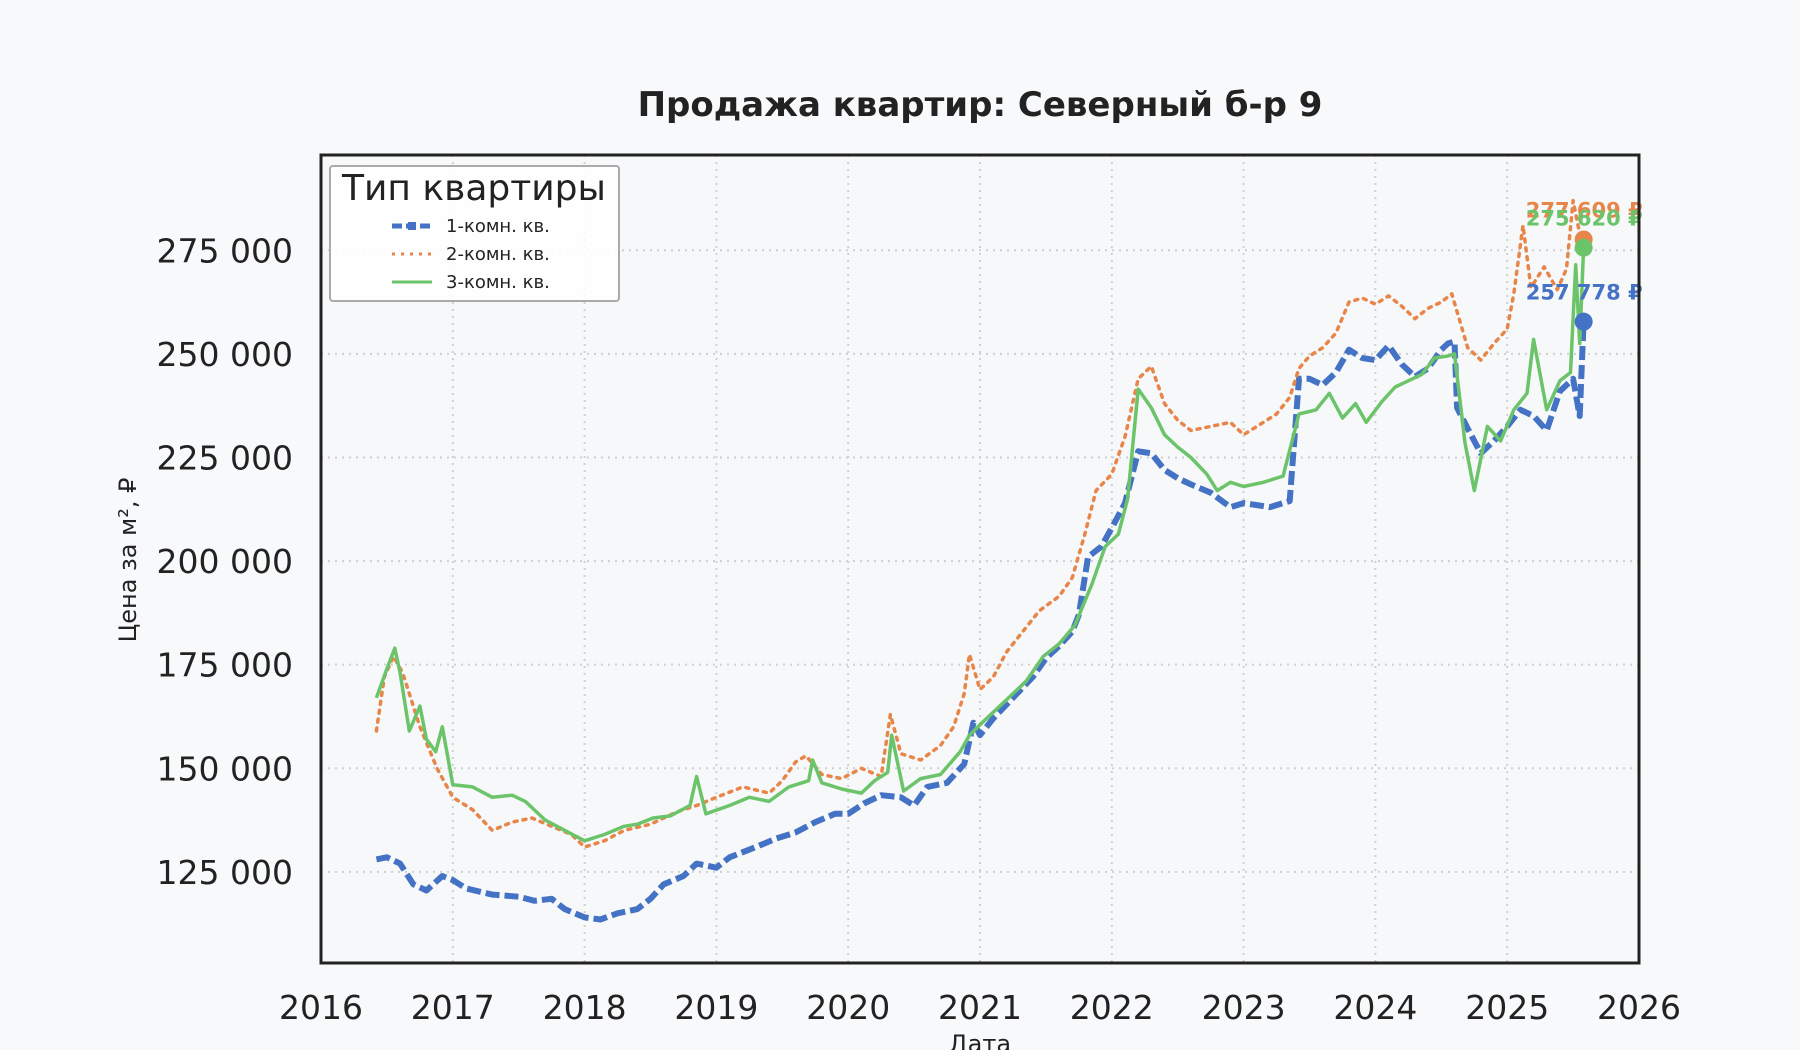  I want to click on end-value-label: 275 620 ₽, so click(1584, 219).